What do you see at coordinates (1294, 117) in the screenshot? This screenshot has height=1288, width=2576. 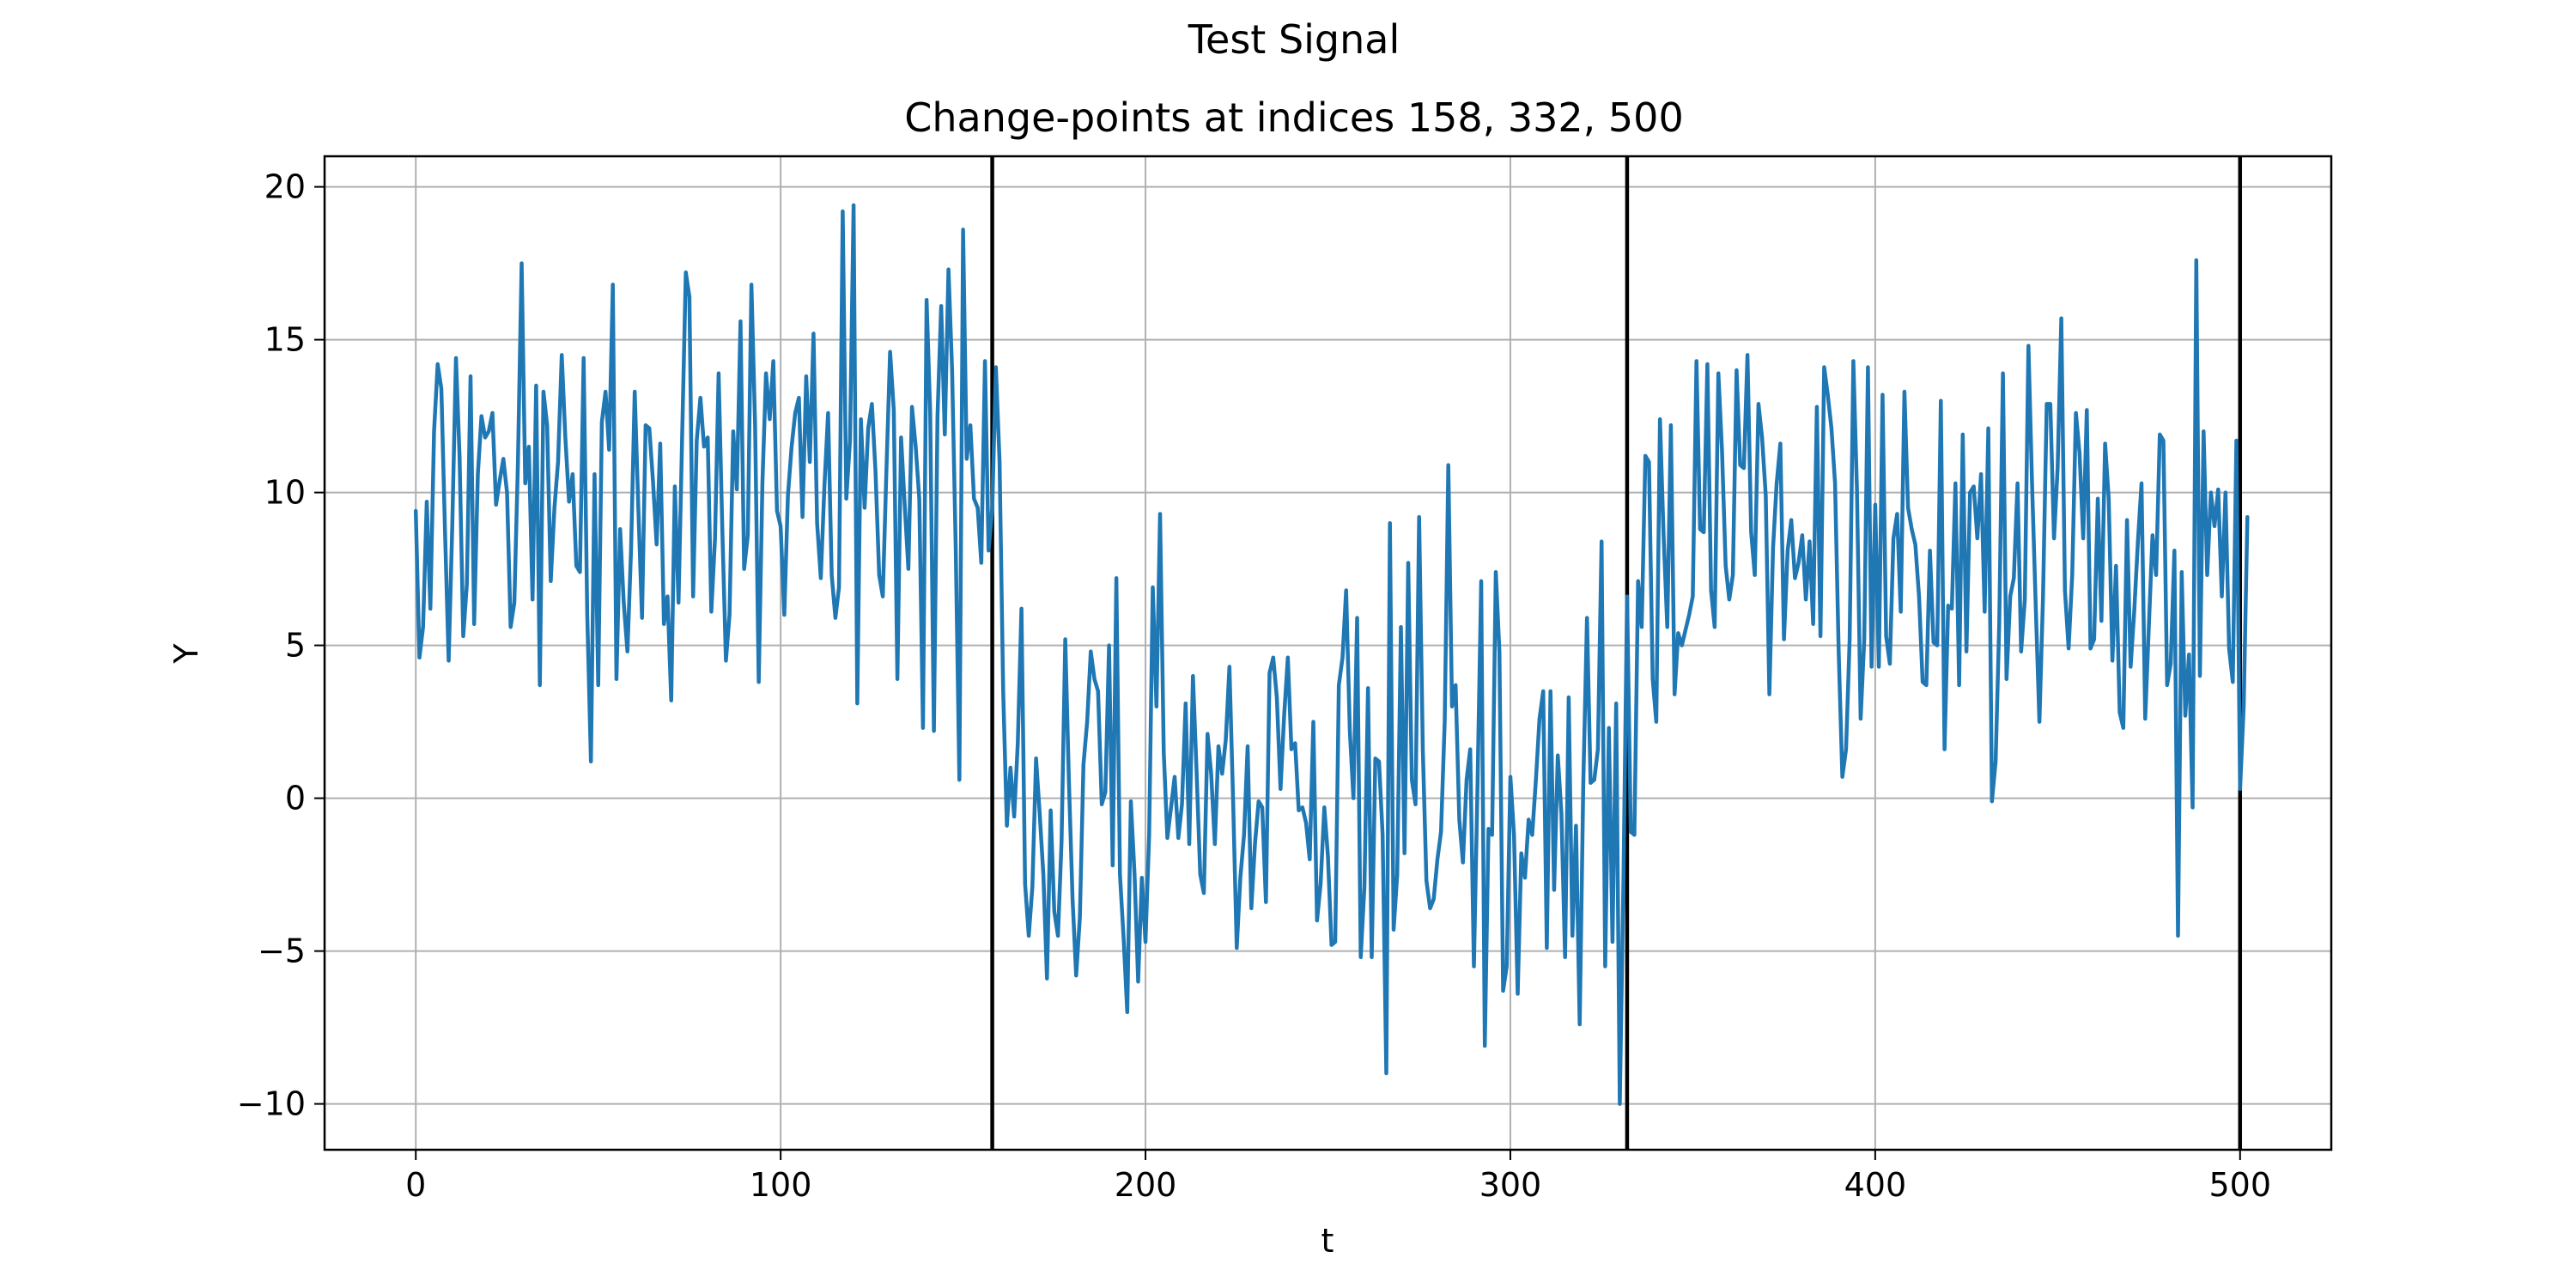 I see `chart-title: Change-points at indices 158, 332, 500` at bounding box center [1294, 117].